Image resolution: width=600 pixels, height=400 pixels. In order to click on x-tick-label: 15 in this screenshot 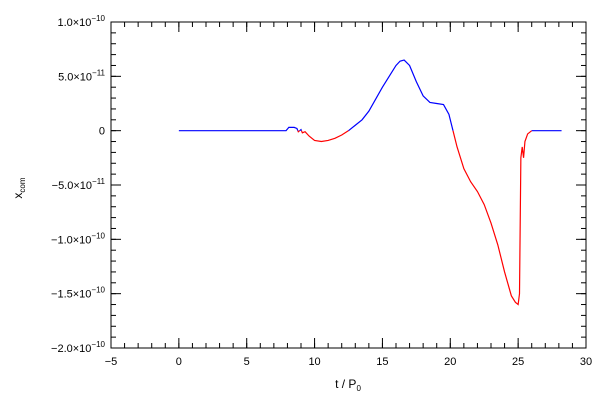, I will do `click(382, 362)`.